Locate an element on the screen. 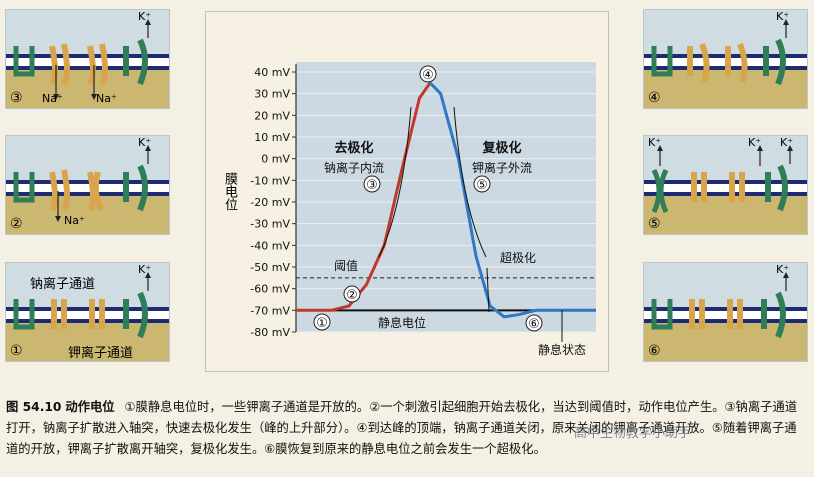 This screenshot has width=814, height=477. step-marker-label: ① is located at coordinates (322, 323).